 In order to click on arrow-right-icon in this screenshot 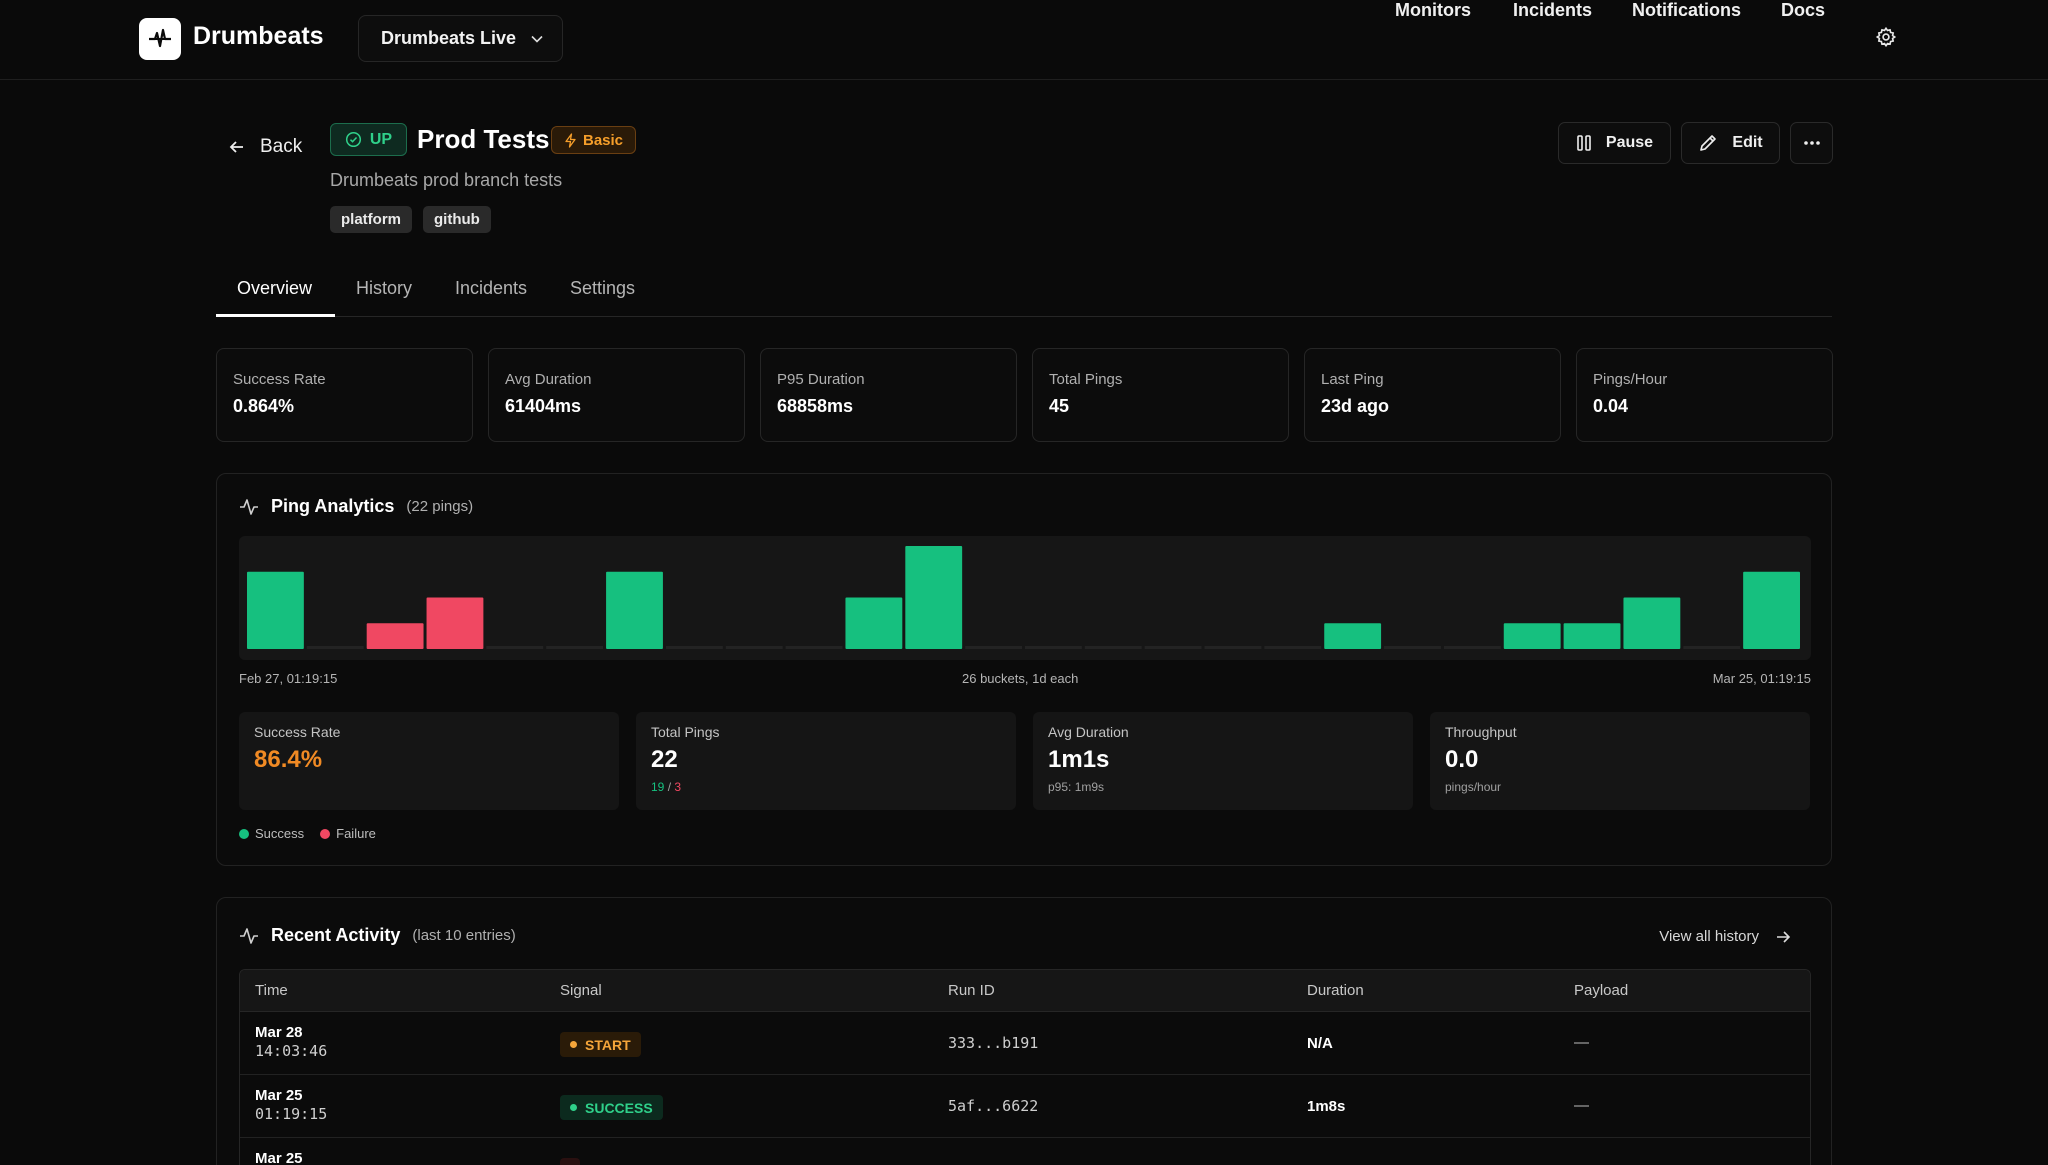, I will do `click(1784, 936)`.